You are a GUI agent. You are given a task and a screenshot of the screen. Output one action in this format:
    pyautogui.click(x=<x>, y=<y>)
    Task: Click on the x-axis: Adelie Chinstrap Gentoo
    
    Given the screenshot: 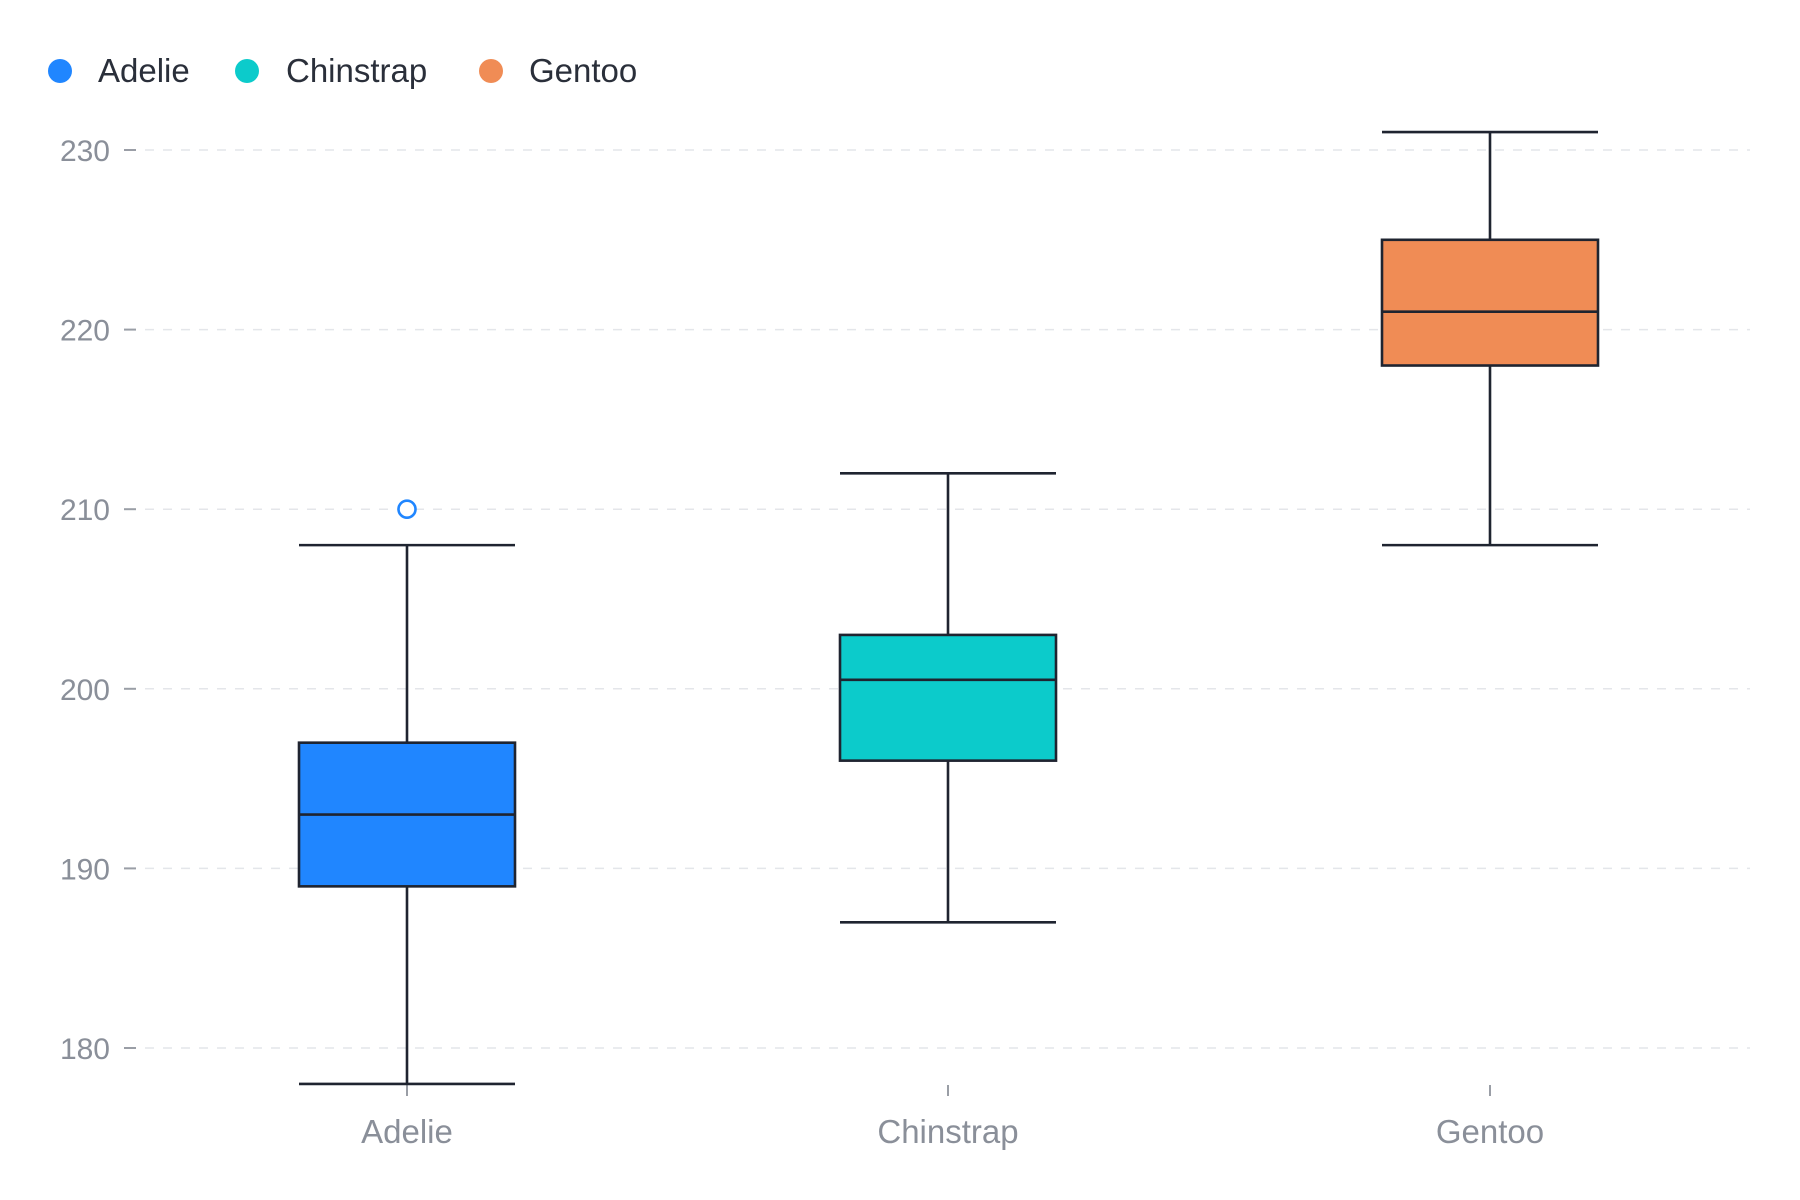 What is the action you would take?
    pyautogui.click(x=952, y=1117)
    